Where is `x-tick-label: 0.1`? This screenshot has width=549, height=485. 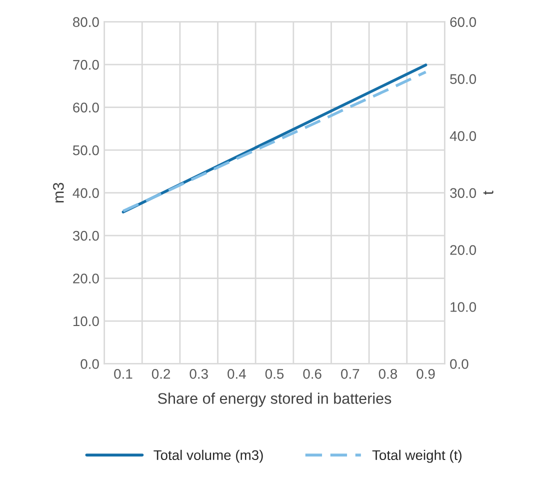 x-tick-label: 0.1 is located at coordinates (123, 373).